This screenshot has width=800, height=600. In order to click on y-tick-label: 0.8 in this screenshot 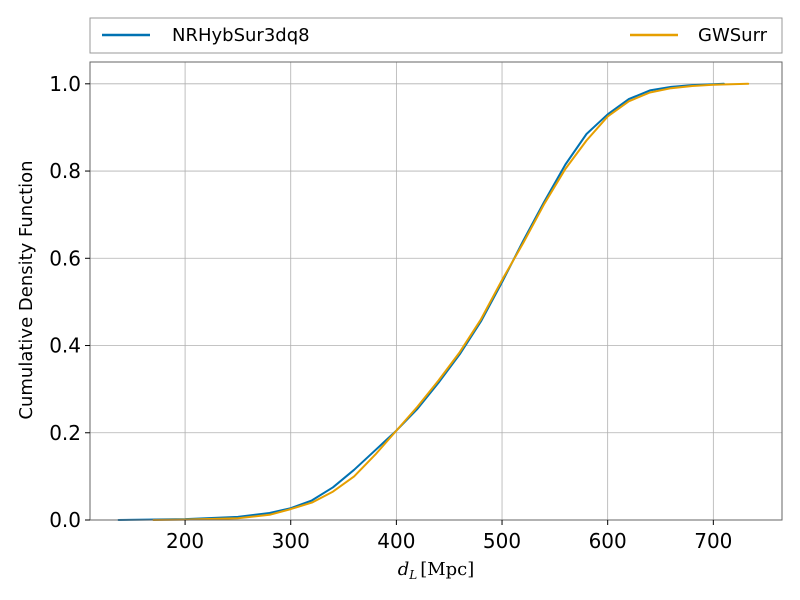, I will do `click(65, 171)`.